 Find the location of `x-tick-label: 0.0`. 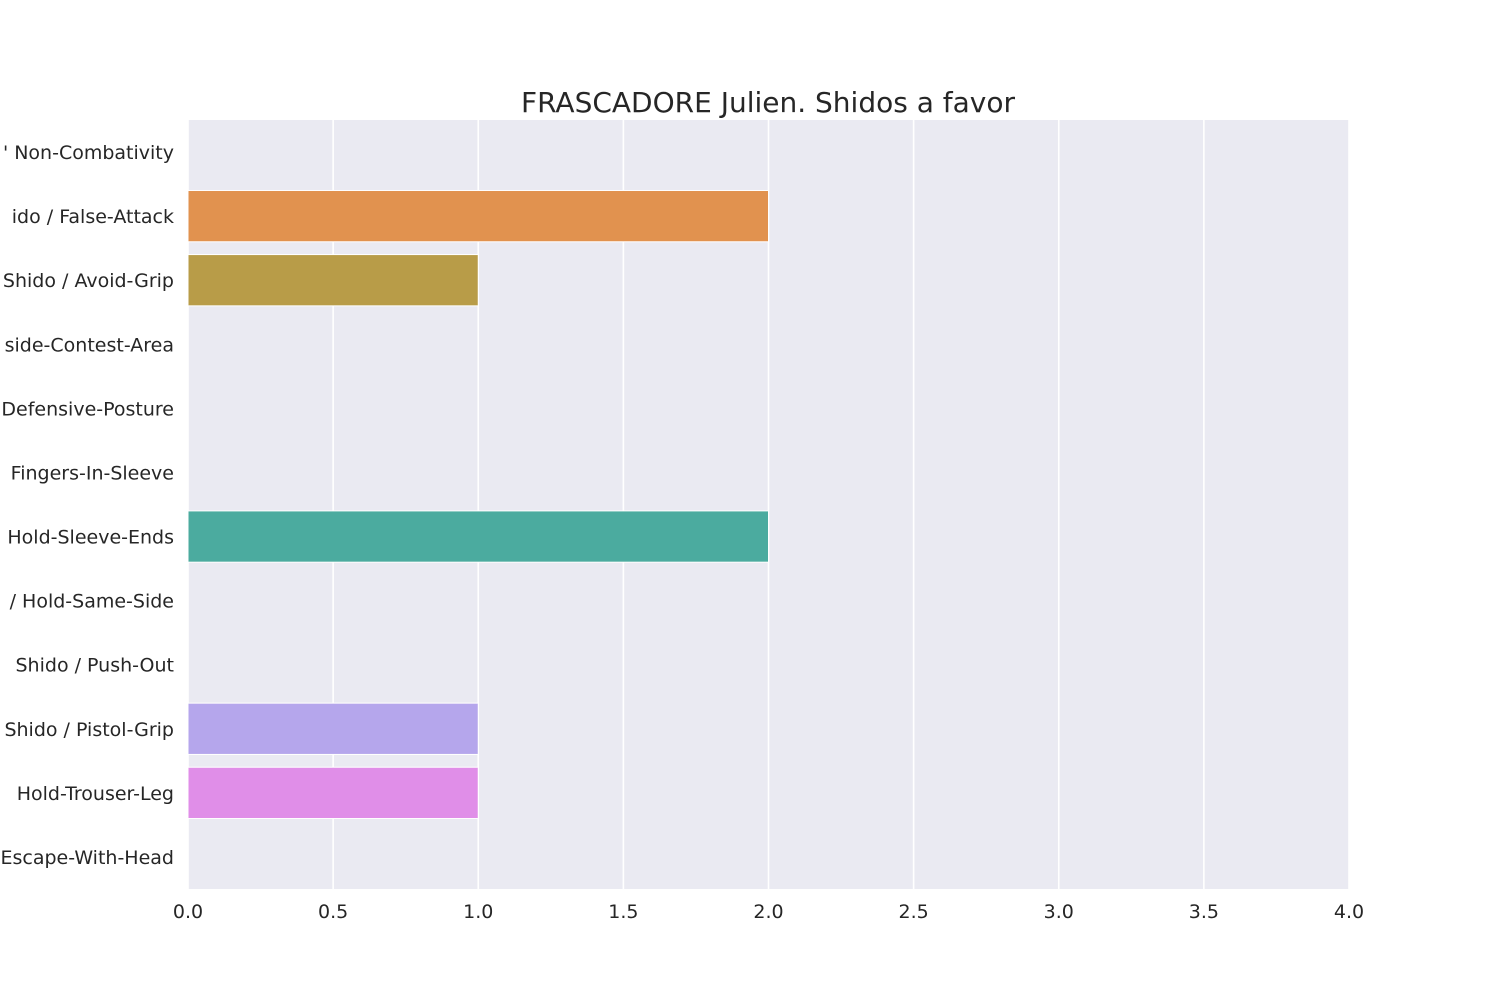

x-tick-label: 0.0 is located at coordinates (188, 912).